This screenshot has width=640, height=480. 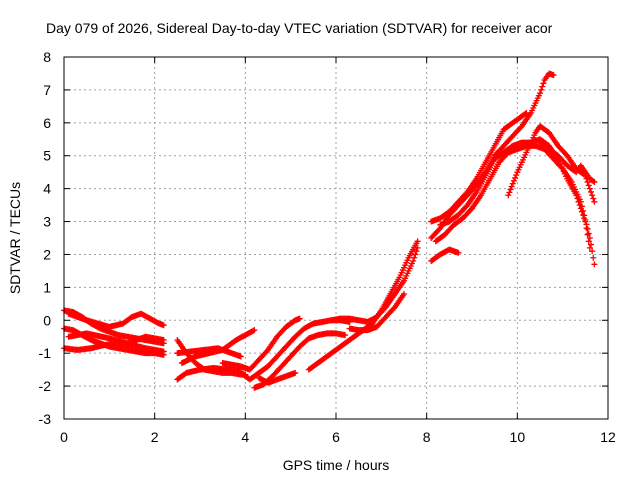 I want to click on y-axis-label: SDTVAR / TECUs, so click(x=15, y=238).